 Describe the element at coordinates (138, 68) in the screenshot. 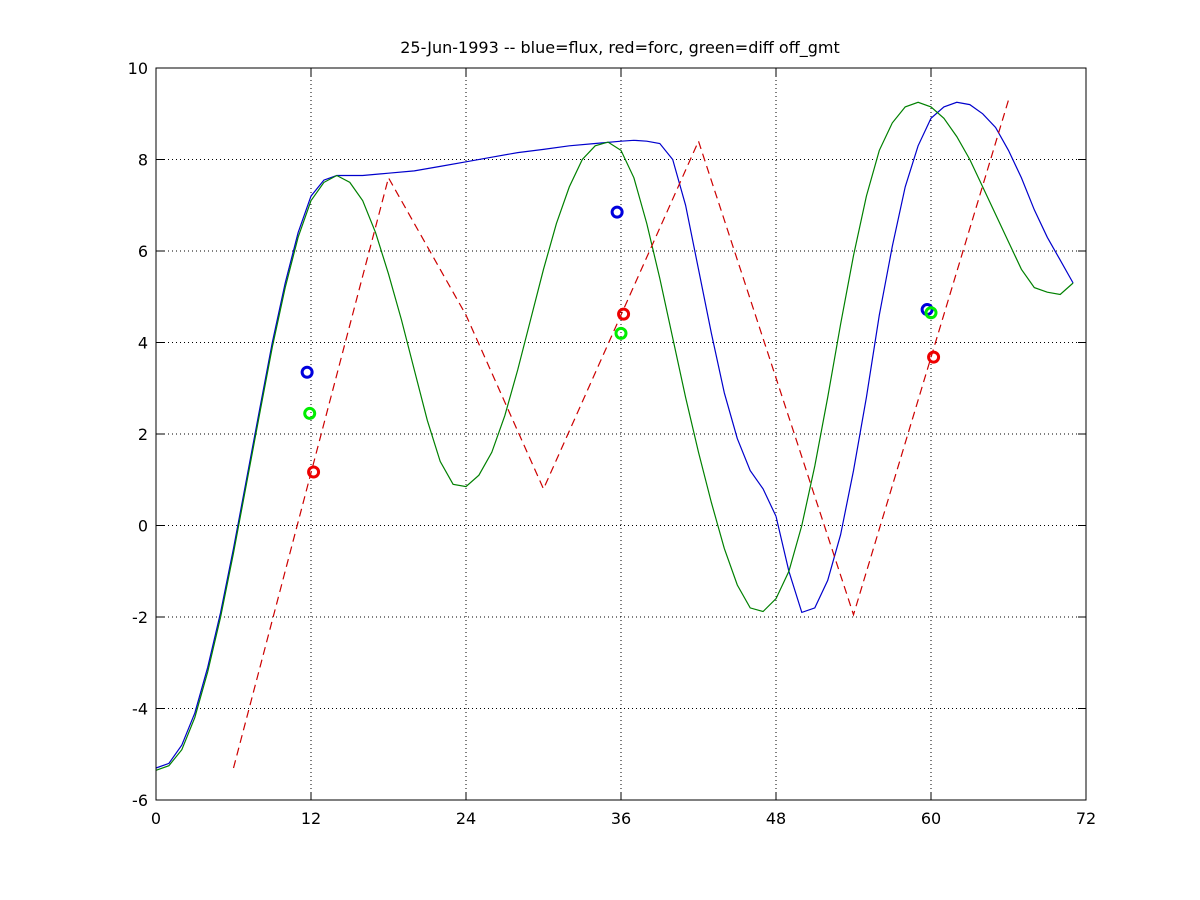

I see `y-tick-label: 10` at that location.